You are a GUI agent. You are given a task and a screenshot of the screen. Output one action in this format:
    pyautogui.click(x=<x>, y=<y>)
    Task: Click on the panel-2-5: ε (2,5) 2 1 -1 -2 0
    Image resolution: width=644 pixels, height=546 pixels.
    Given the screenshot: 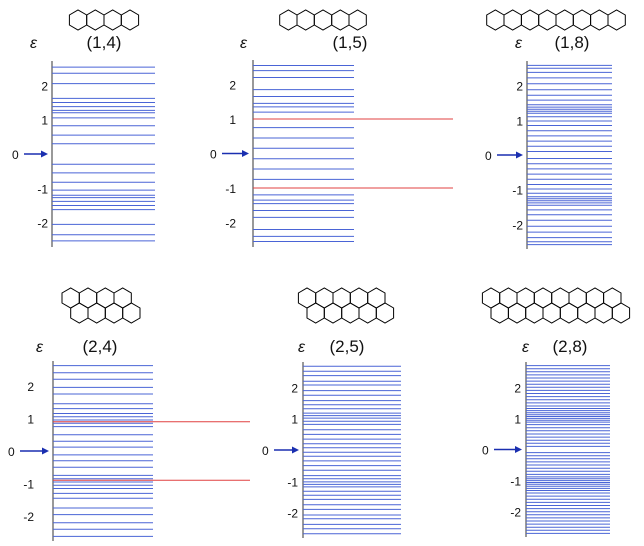 What is the action you would take?
    pyautogui.click(x=331, y=412)
    